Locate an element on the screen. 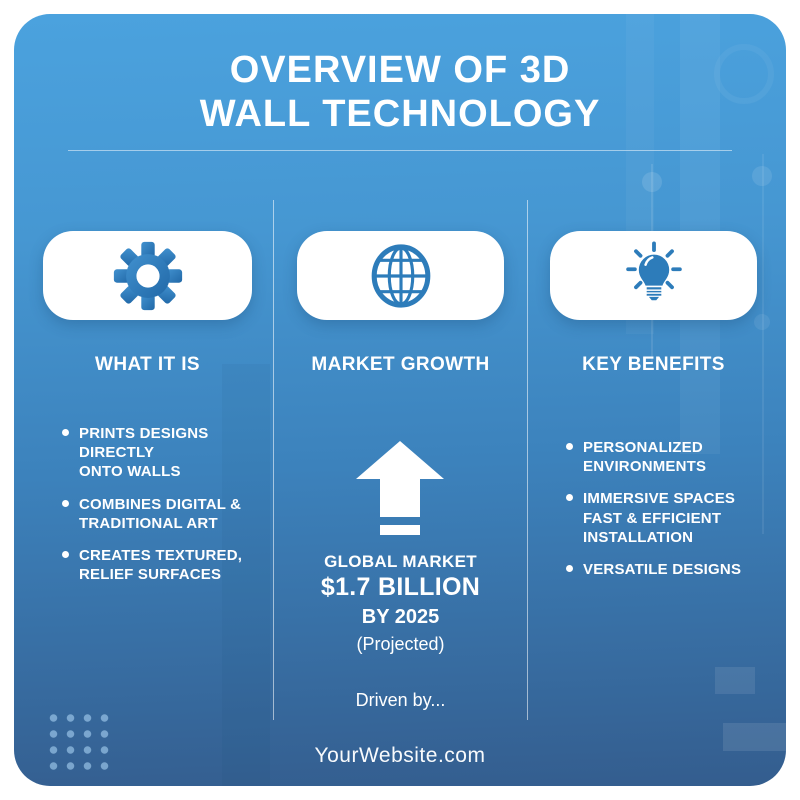 Image resolution: width=800 pixels, height=800 pixels. list-item-text: PRINTS DESIGNS DIRECTLY ONTO WALLS is located at coordinates (144, 453).